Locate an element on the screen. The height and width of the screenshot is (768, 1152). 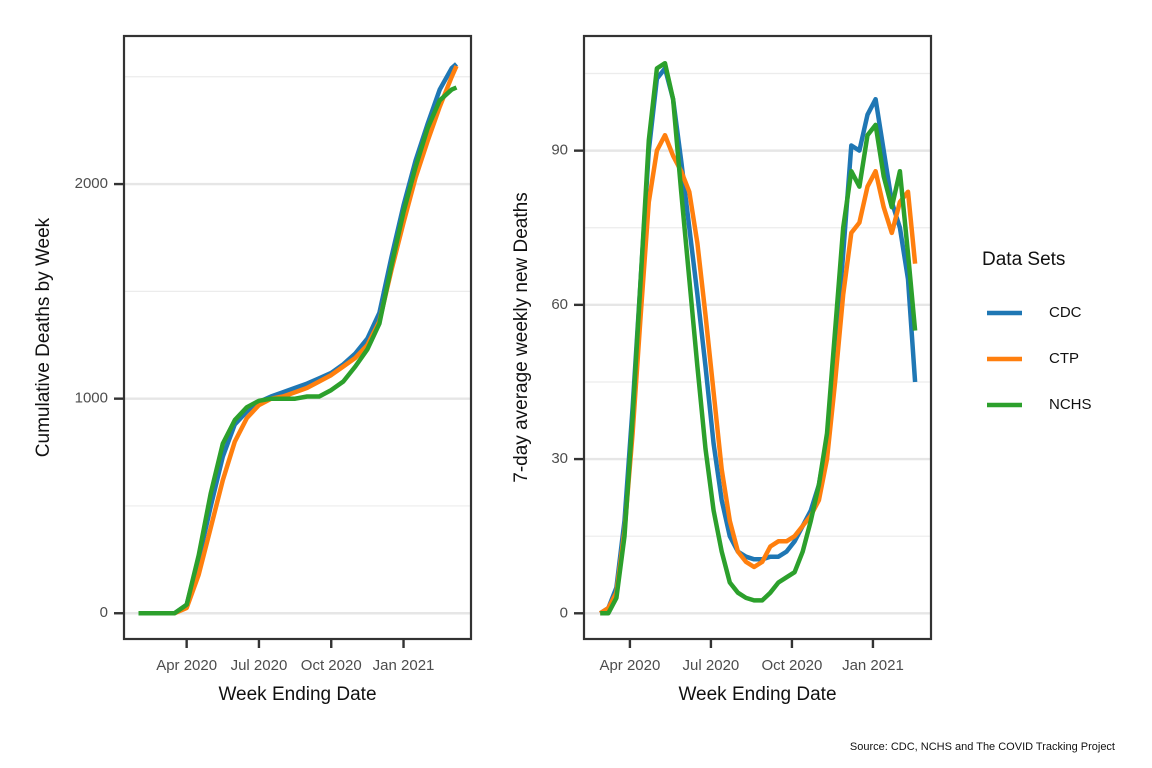
legend-title: Data Sets is located at coordinates (1023, 259).